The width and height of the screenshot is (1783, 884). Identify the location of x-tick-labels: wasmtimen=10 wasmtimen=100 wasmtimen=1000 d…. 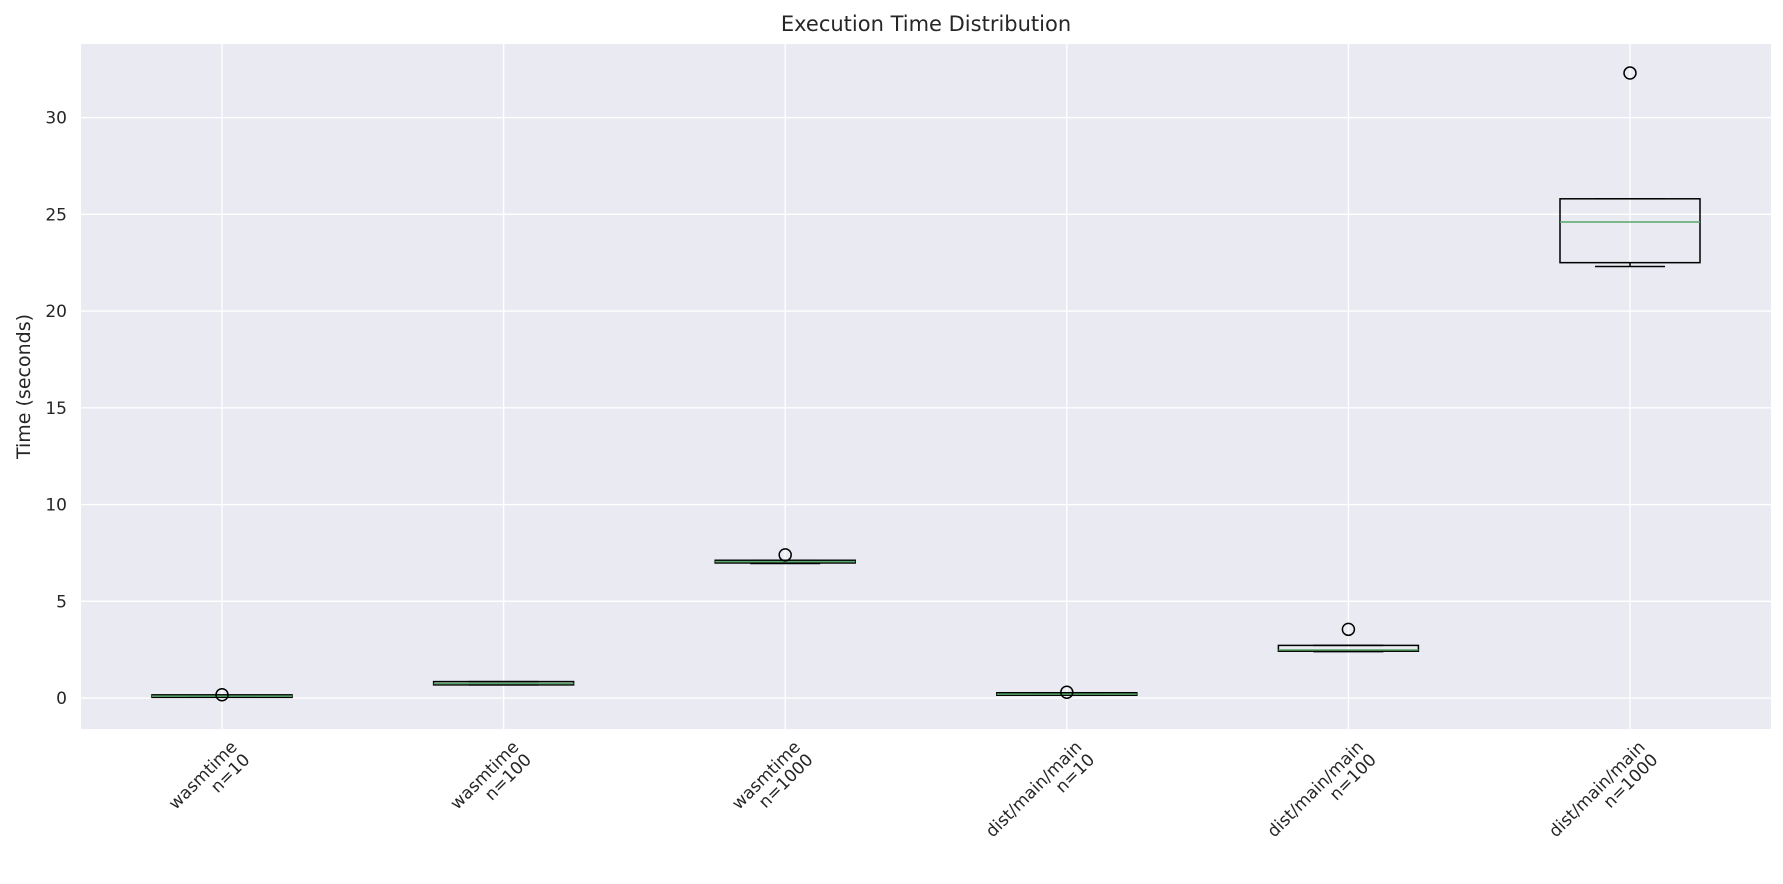
(913, 795).